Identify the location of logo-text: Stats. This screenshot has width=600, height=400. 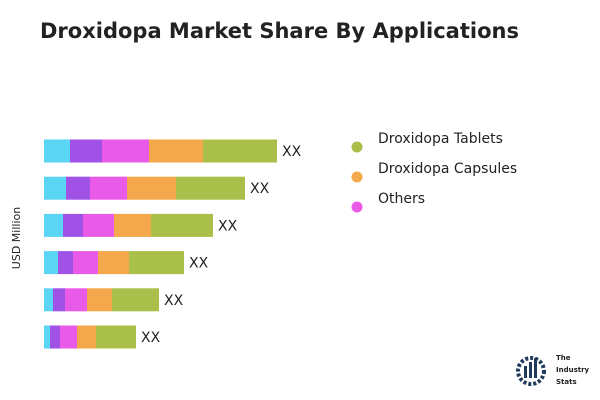
(566, 382).